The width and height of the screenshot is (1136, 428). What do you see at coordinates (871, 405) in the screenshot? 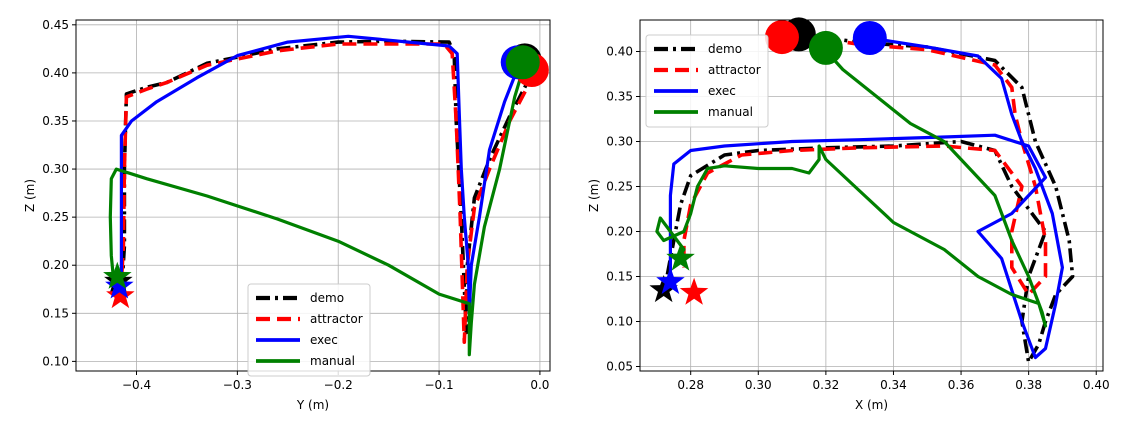
I see `x-axis-label: X (m)` at bounding box center [871, 405].